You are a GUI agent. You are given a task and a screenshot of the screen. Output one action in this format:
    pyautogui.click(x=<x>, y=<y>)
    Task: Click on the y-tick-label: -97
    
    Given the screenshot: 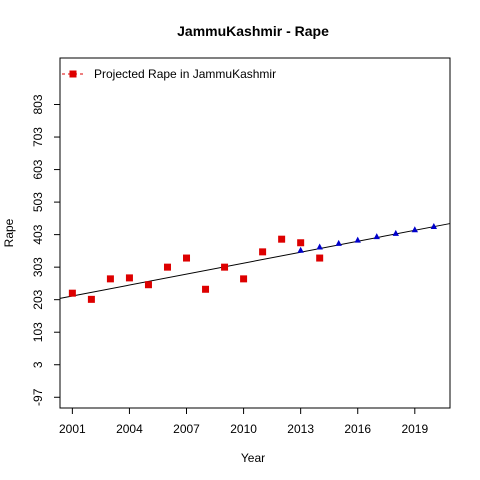 What is the action you would take?
    pyautogui.click(x=38, y=397)
    